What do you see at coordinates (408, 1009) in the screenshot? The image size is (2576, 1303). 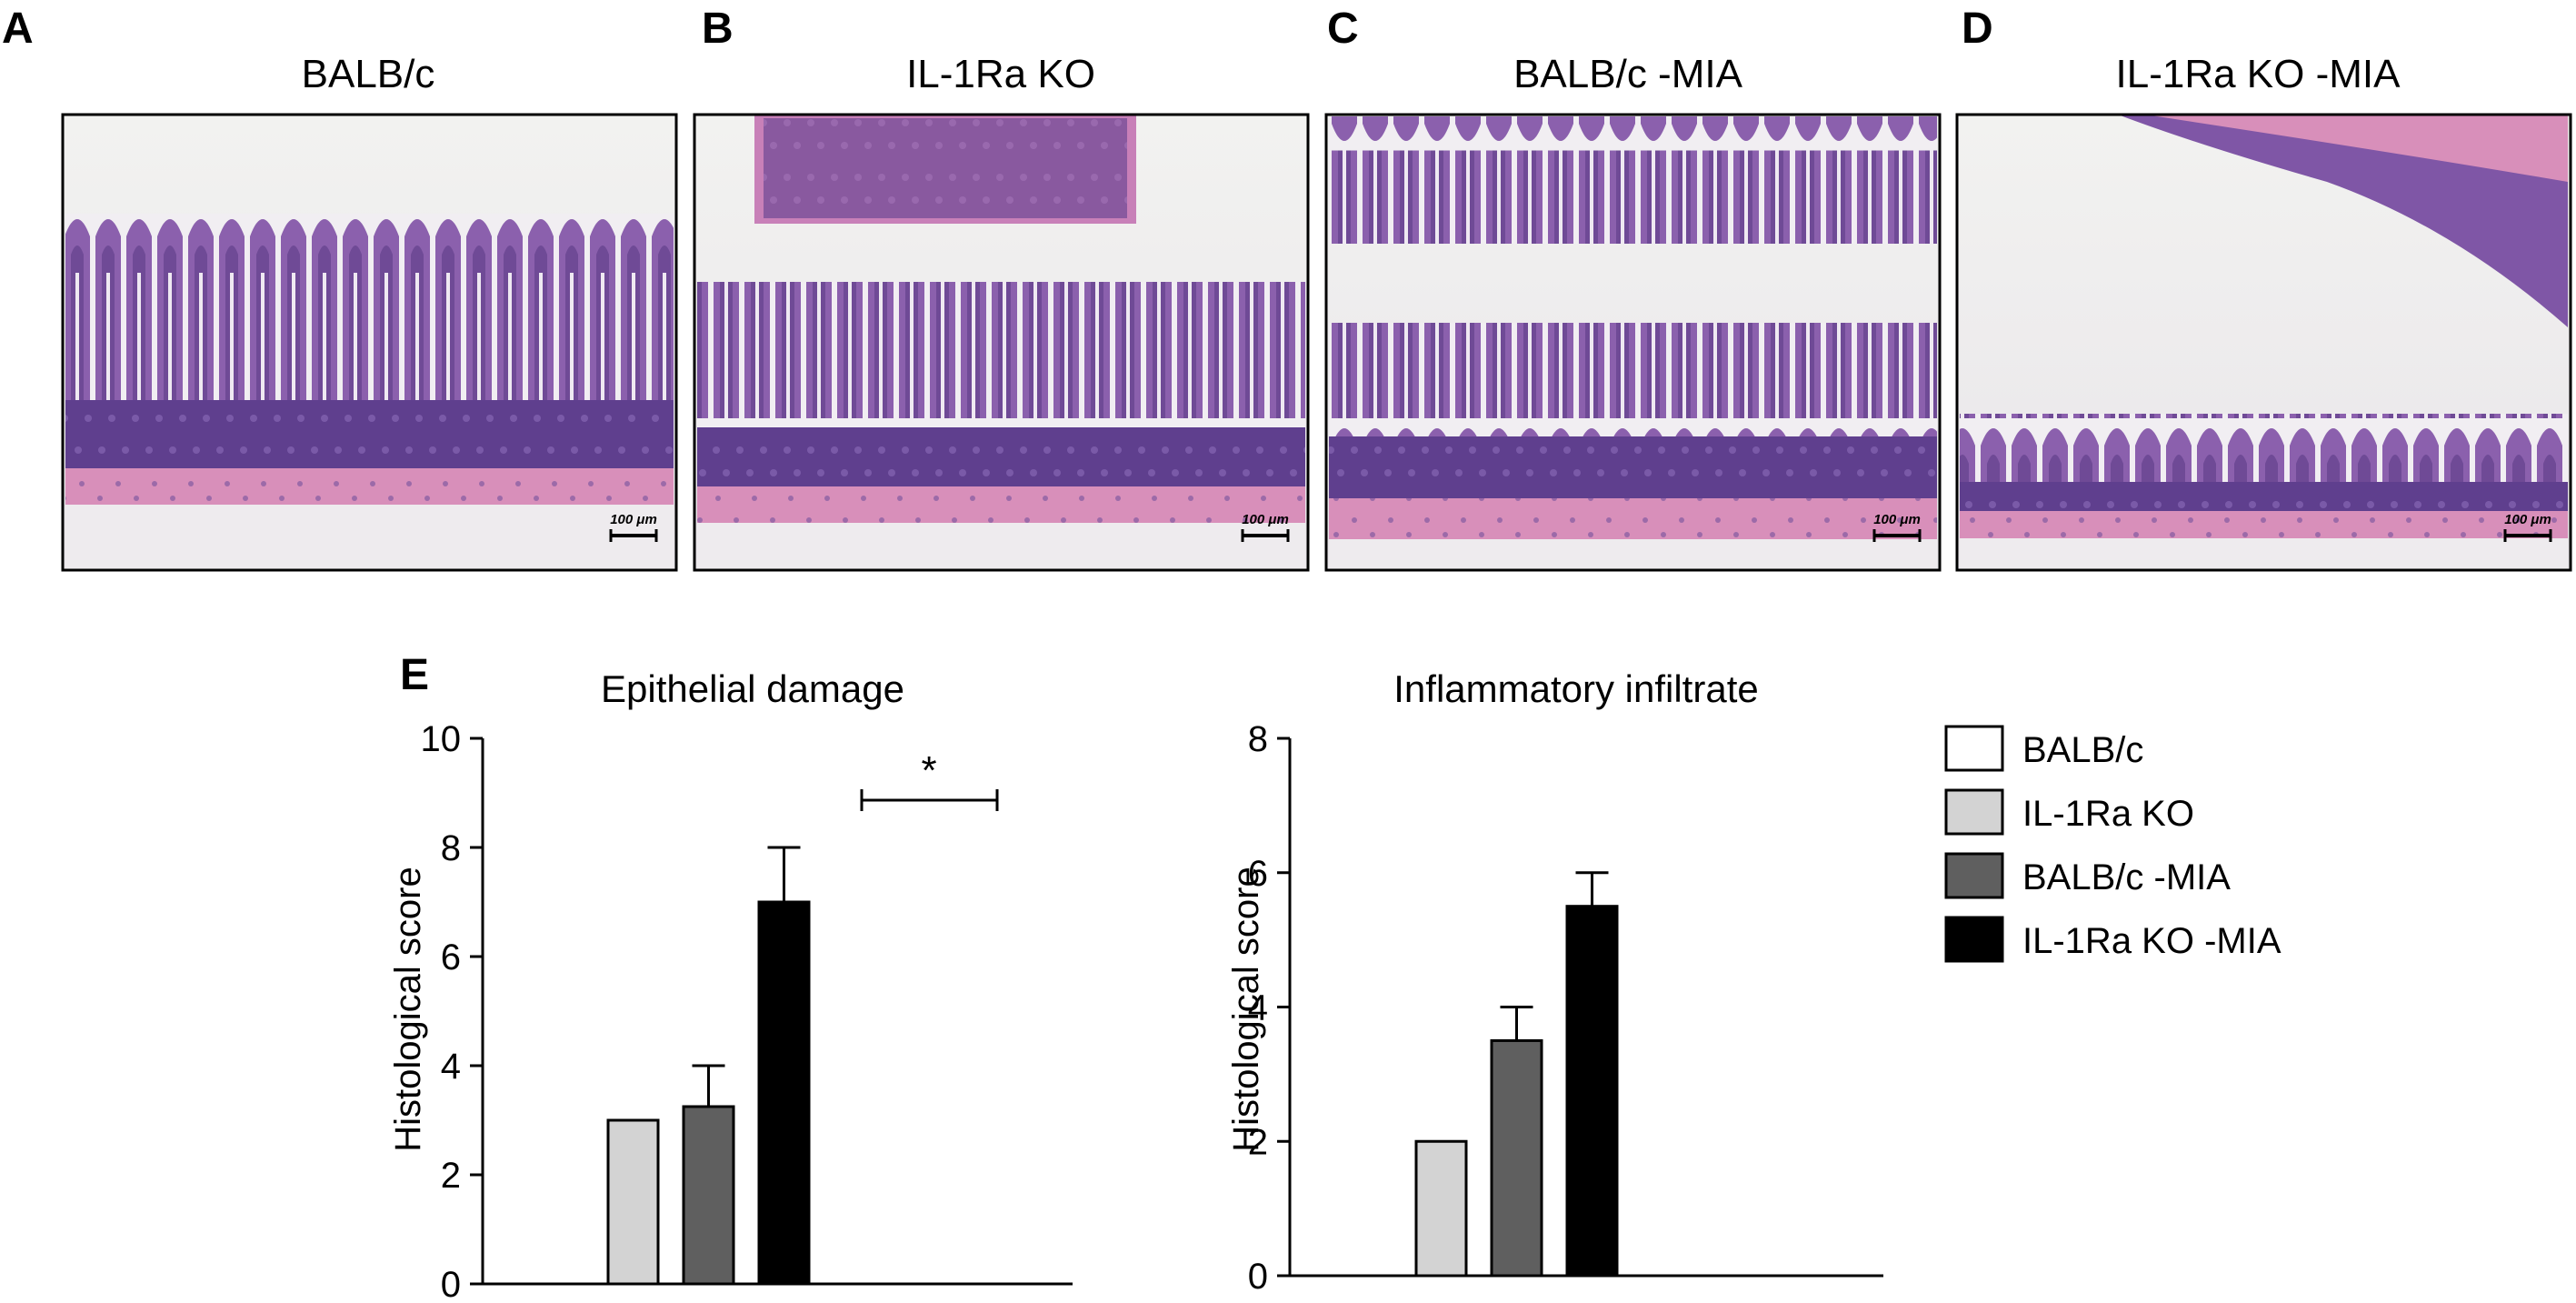 I see `y-axis-label-epithelial: Histological score` at bounding box center [408, 1009].